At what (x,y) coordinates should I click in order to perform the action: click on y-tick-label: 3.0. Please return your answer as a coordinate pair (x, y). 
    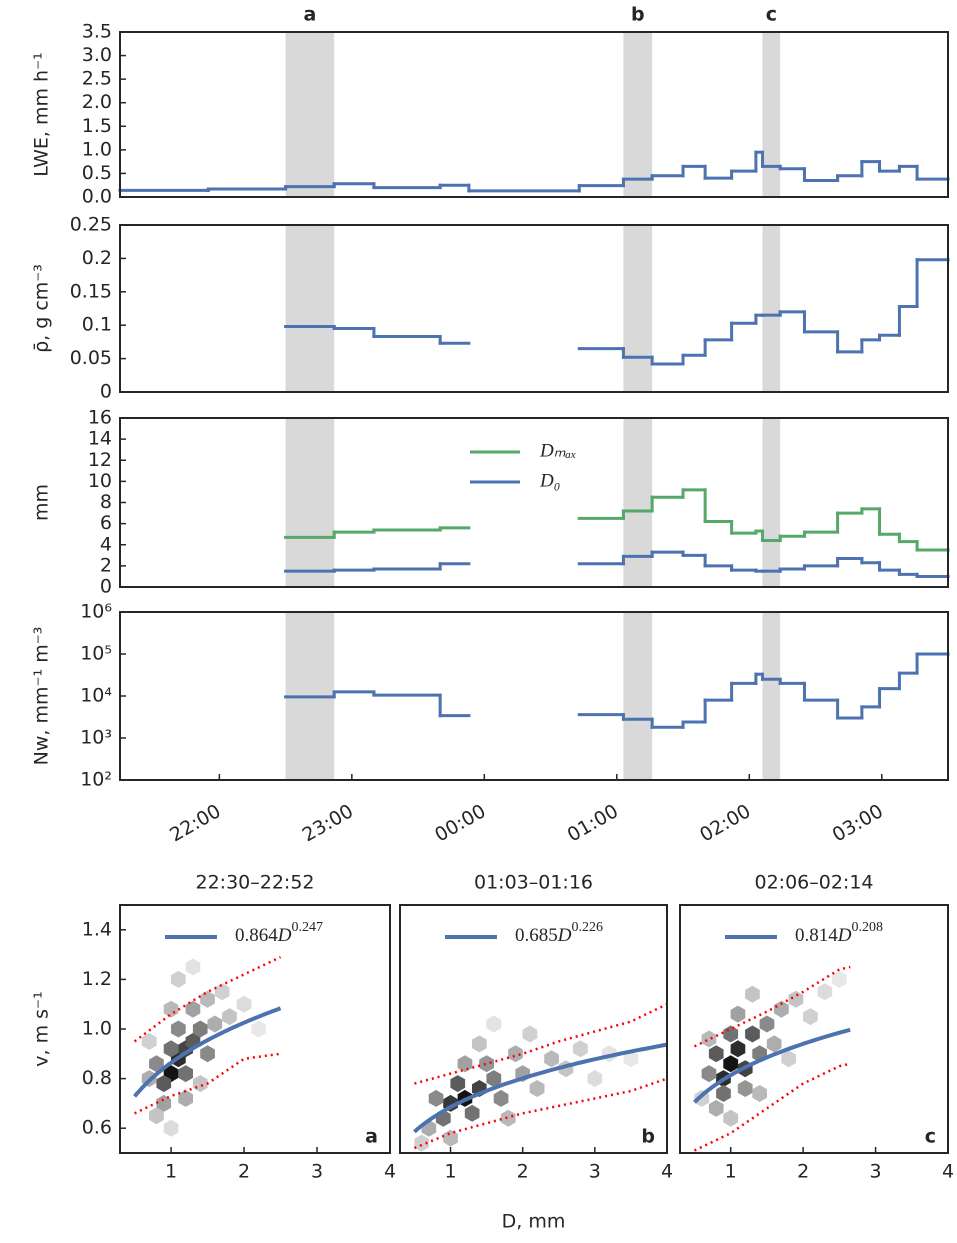
    Looking at the image, I should click on (97, 55).